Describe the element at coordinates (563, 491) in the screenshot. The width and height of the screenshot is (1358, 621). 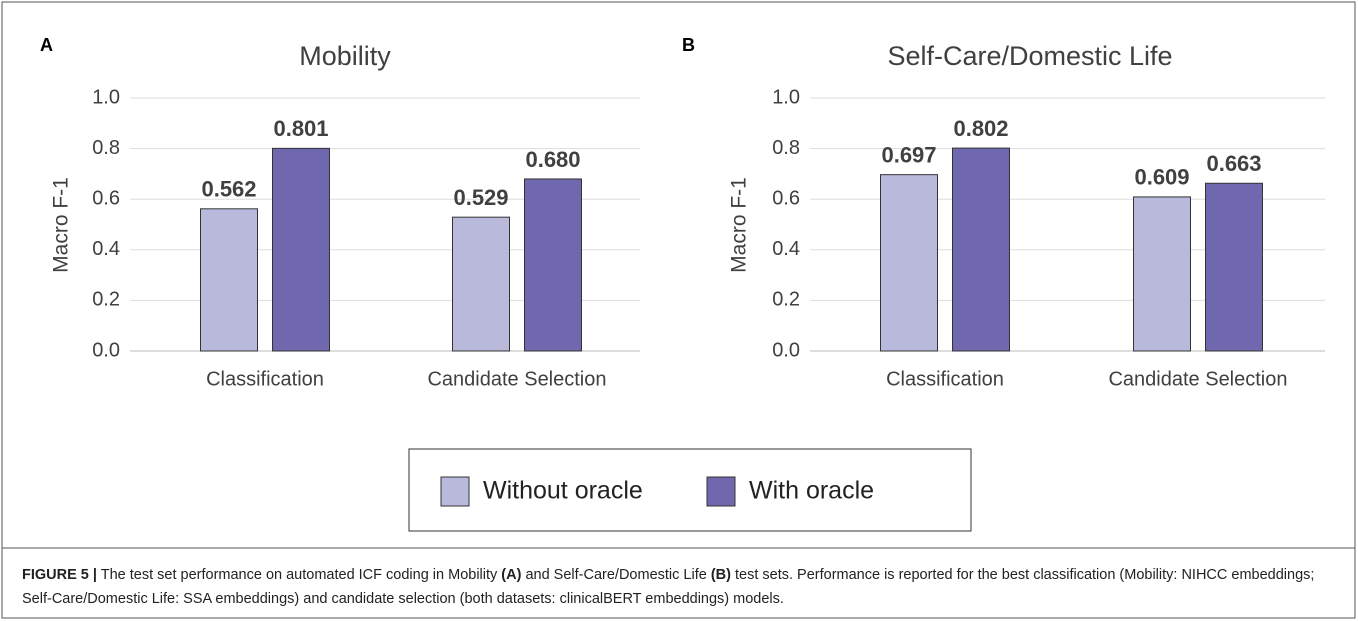
I see `legend-label: Without oracle` at that location.